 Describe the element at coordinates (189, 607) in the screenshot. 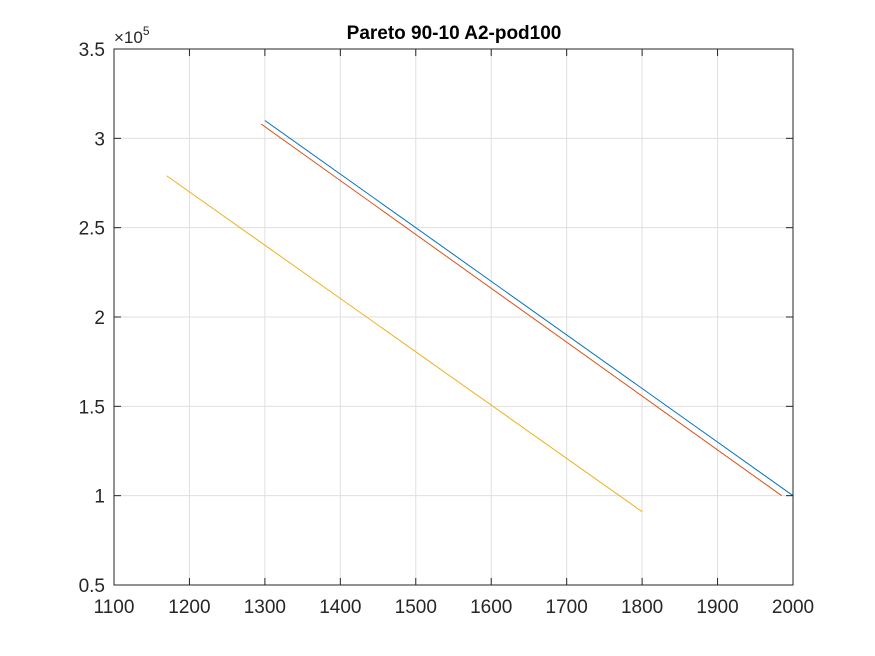

I see `x-tick-label: 1200` at that location.